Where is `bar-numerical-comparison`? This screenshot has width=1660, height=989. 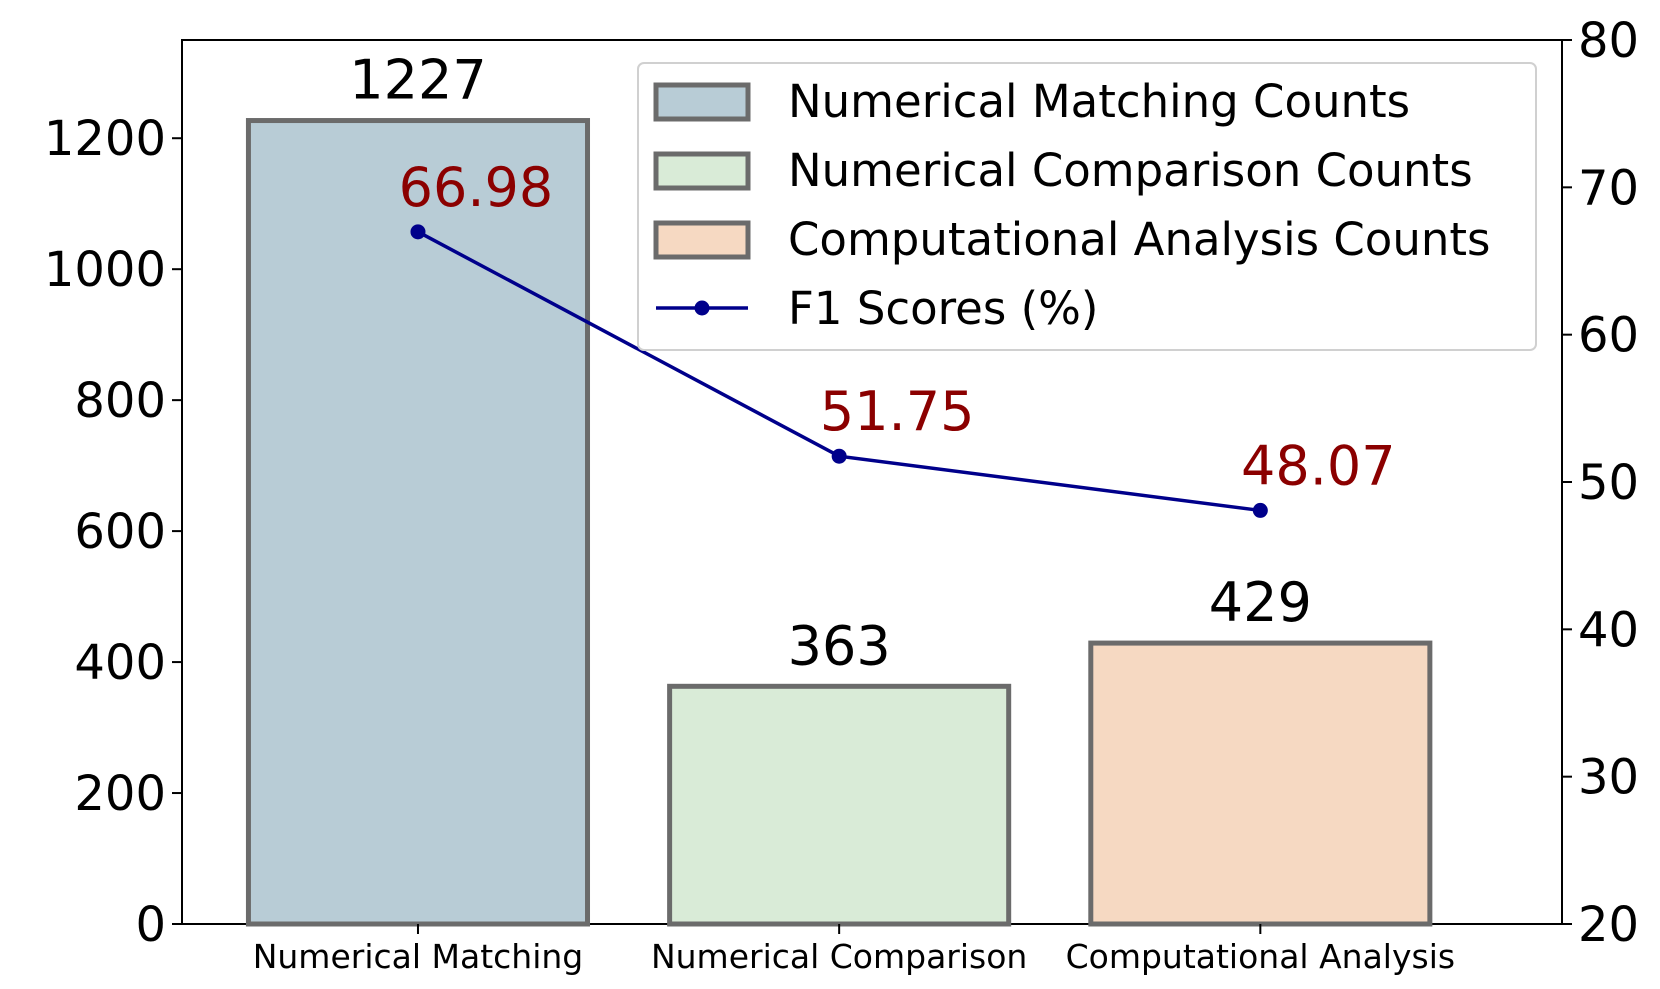 bar-numerical-comparison is located at coordinates (839, 805).